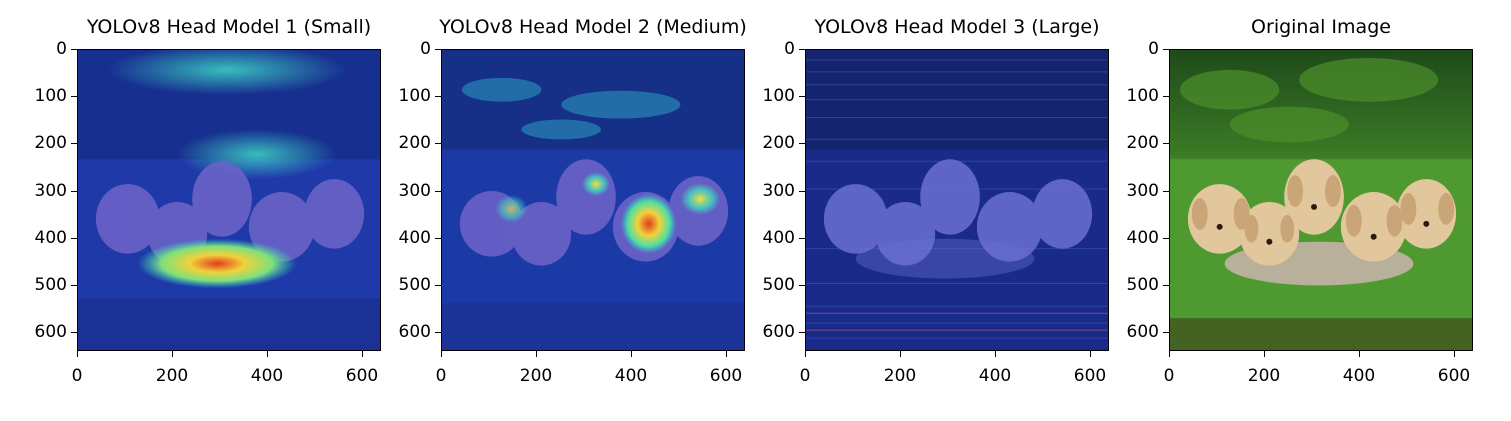 This screenshot has height=421, width=1511. Describe the element at coordinates (229, 27) in the screenshot. I see `panel-title: YOLOv8 Head Model 1 (Small)` at that location.